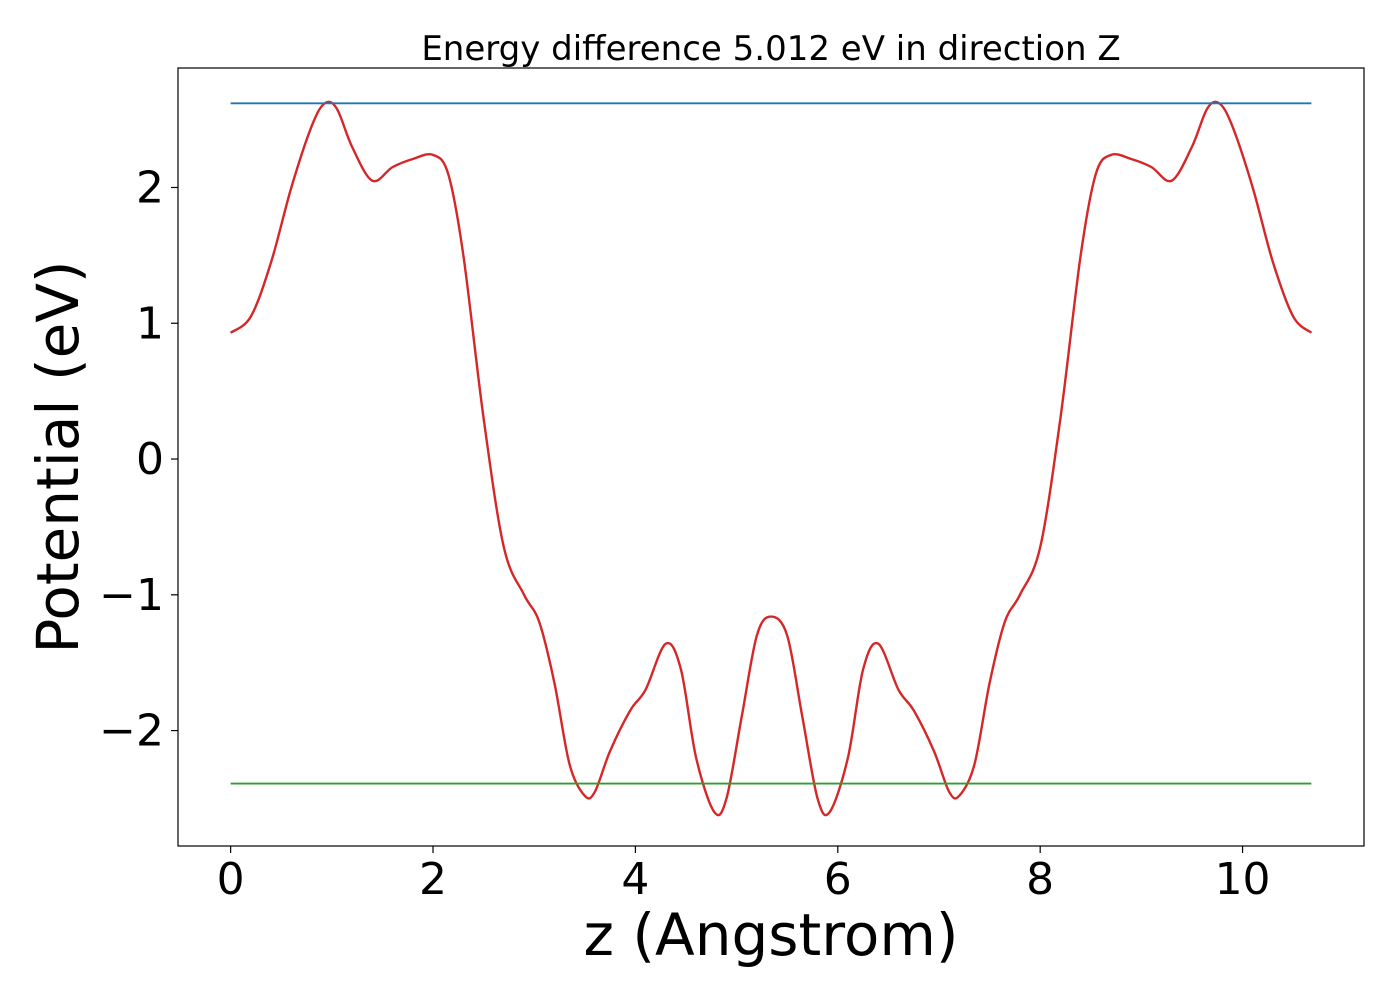  I want to click on x-axis-label: z (Angstrom), so click(771, 935).